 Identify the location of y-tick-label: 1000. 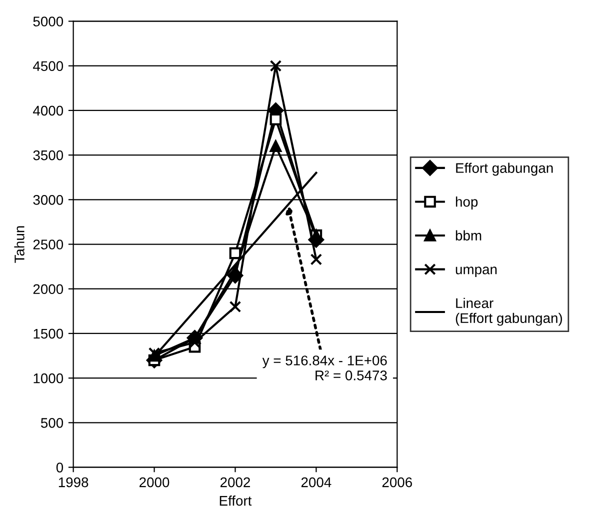
(49, 378).